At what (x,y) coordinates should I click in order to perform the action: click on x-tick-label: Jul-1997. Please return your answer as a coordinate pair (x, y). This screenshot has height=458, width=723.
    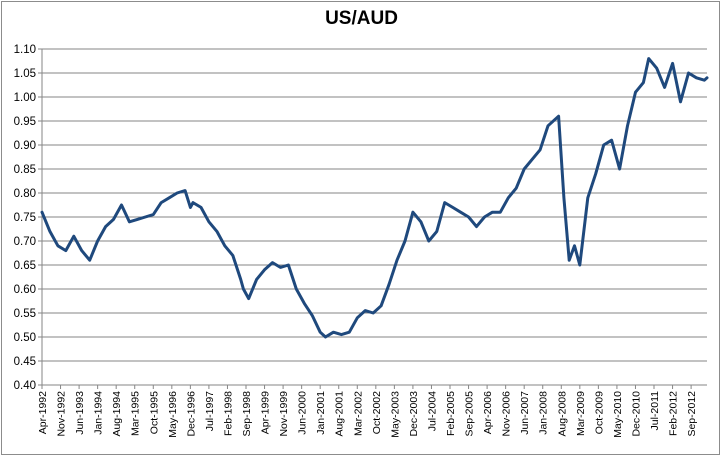
    Looking at the image, I should click on (210, 411).